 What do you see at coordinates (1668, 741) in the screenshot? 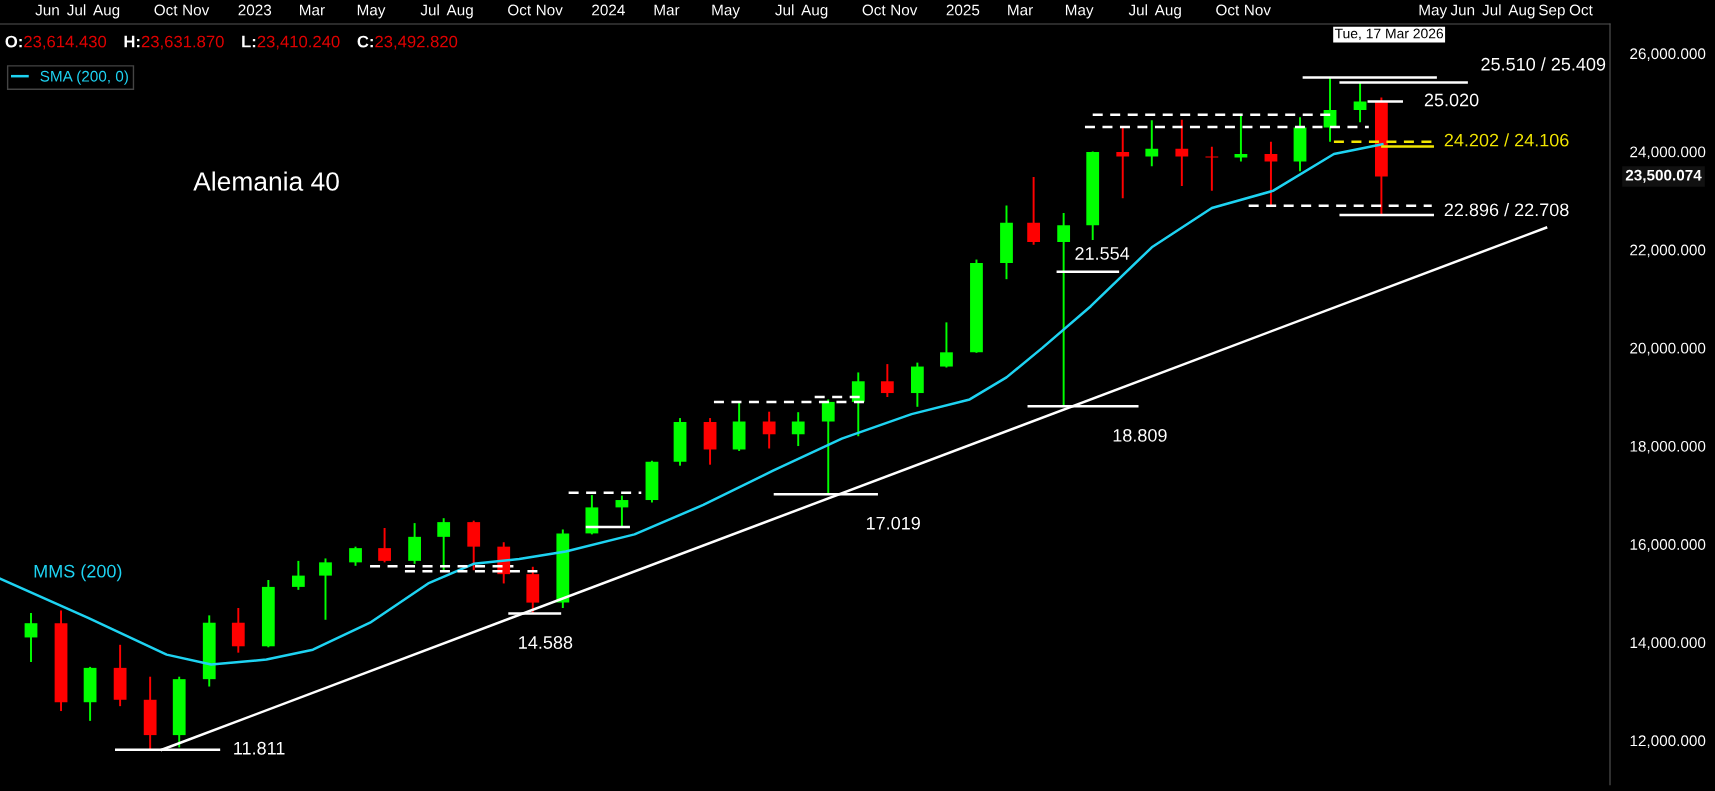
I see `y-tick-label: 12,000.000` at bounding box center [1668, 741].